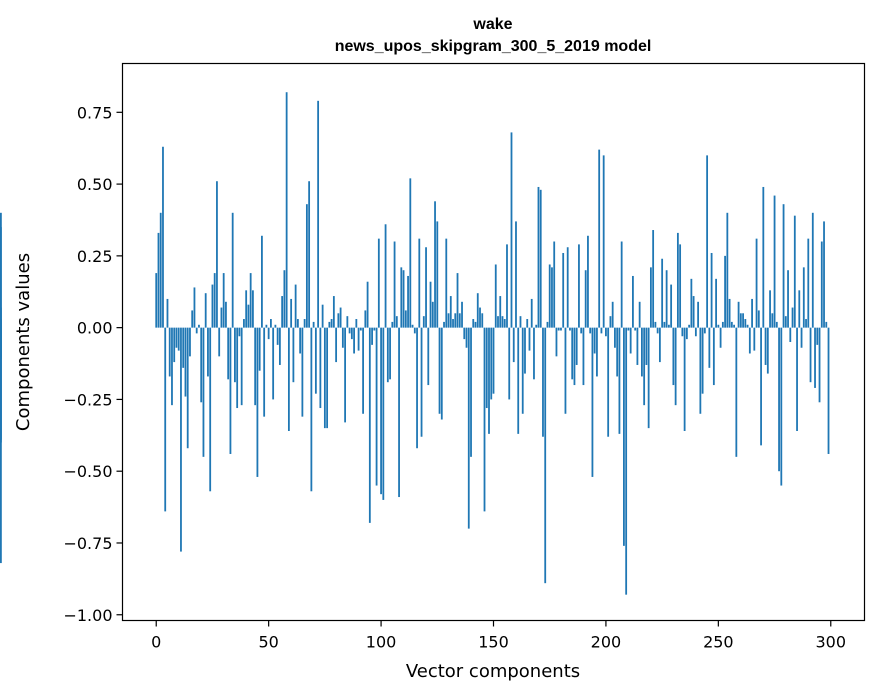  Describe the element at coordinates (493, 671) in the screenshot. I see `x-axis-label: Vector components` at that location.